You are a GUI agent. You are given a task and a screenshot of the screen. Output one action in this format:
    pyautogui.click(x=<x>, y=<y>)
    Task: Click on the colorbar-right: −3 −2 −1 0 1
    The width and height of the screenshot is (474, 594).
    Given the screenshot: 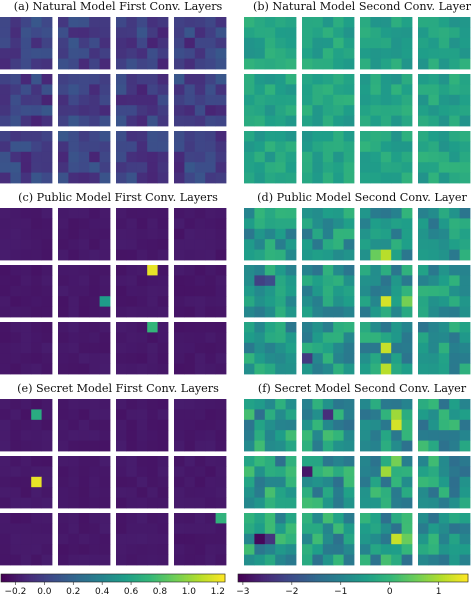 What is the action you would take?
    pyautogui.click(x=352, y=583)
    